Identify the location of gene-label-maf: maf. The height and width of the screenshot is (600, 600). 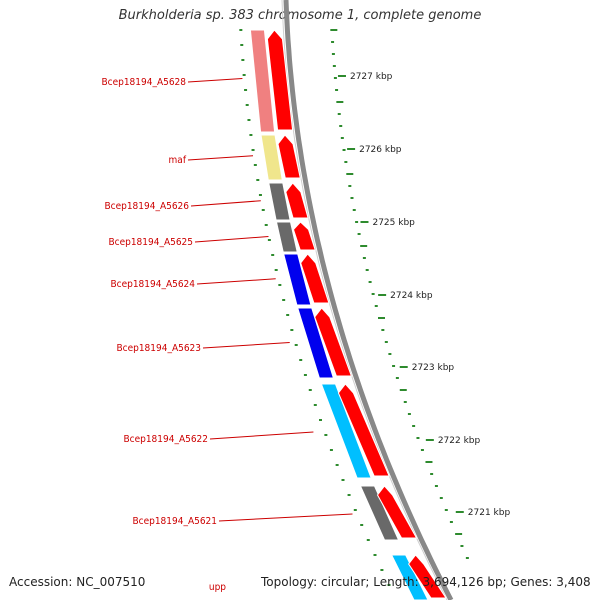
(178, 160).